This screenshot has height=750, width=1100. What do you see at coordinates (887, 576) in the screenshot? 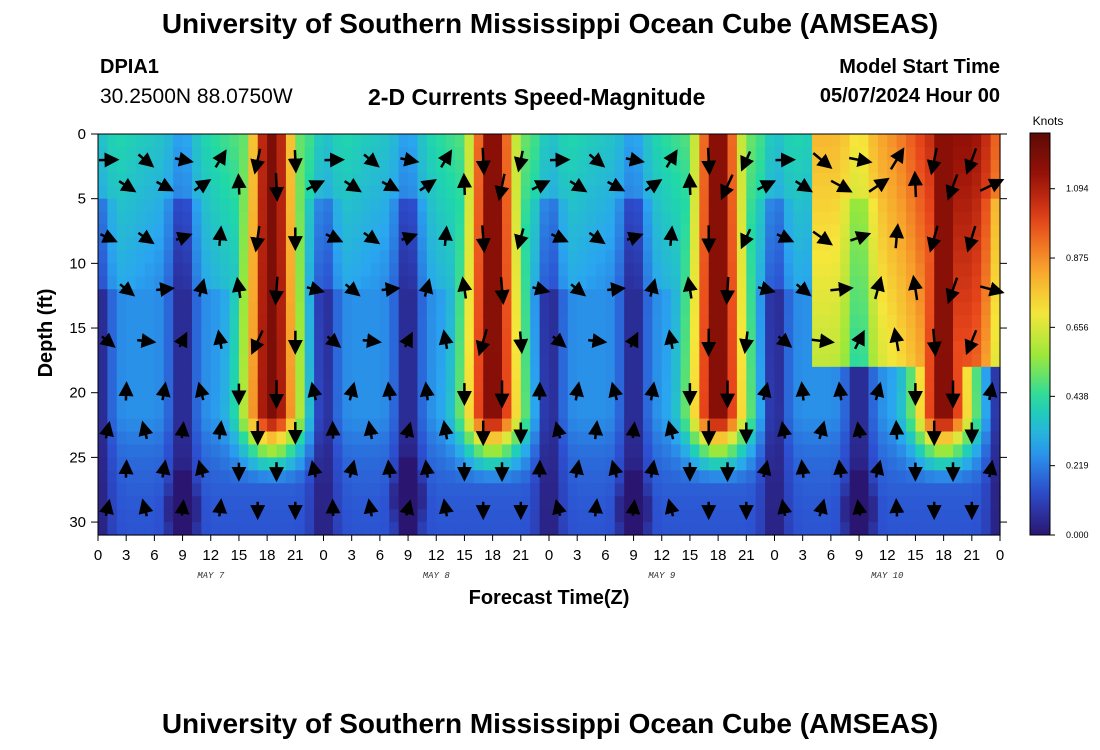
I see `day-label: MAY 10` at bounding box center [887, 576].